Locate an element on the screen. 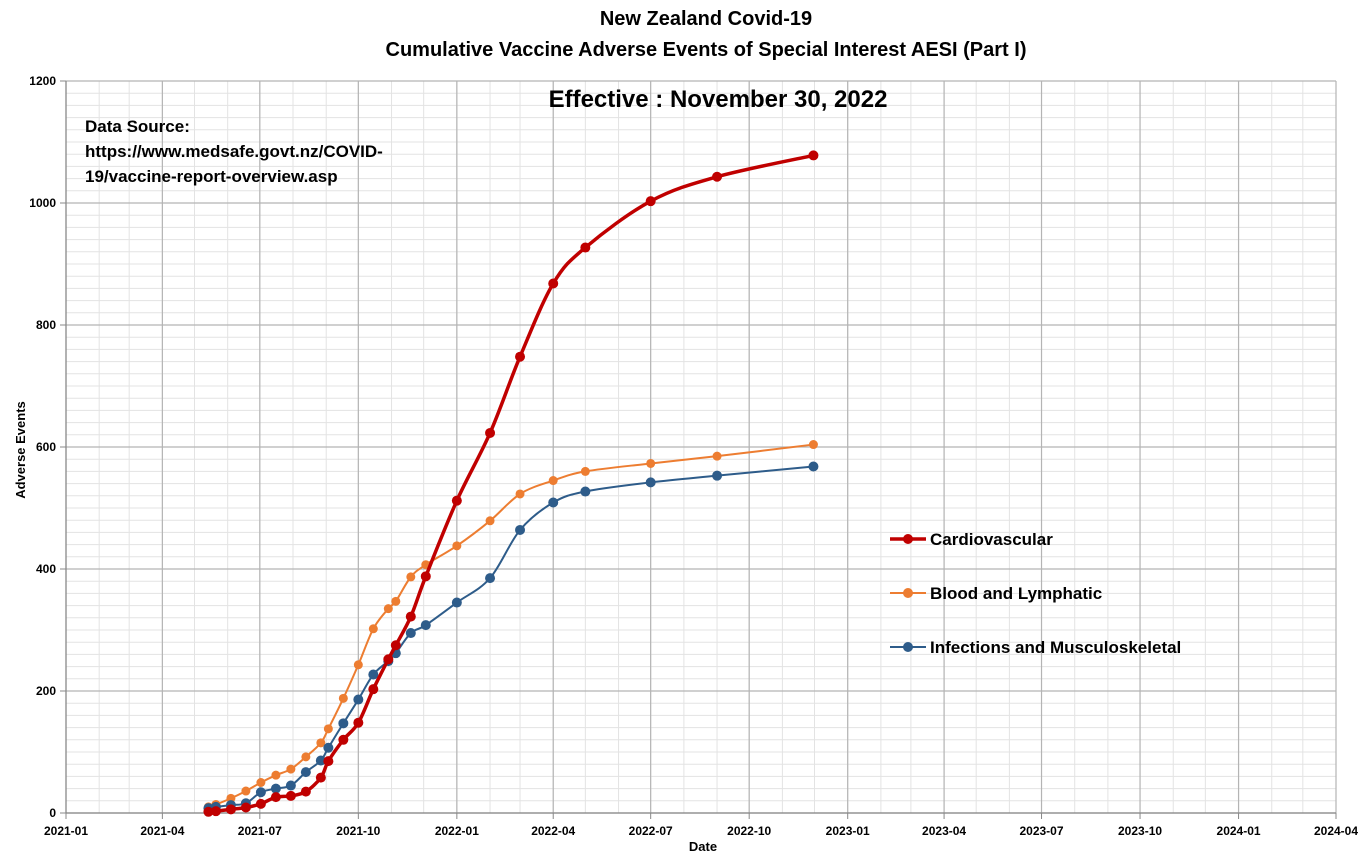  legend-item-infections-and-musculoskeletal: Infections and Musculoskeletal is located at coordinates (1035, 647).